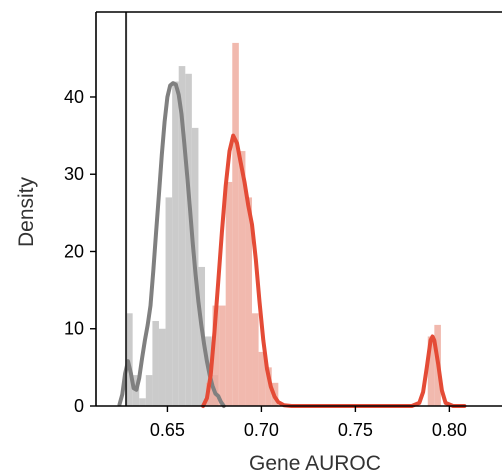  Describe the element at coordinates (74, 174) in the screenshot. I see `y-tick-label: 30` at that location.